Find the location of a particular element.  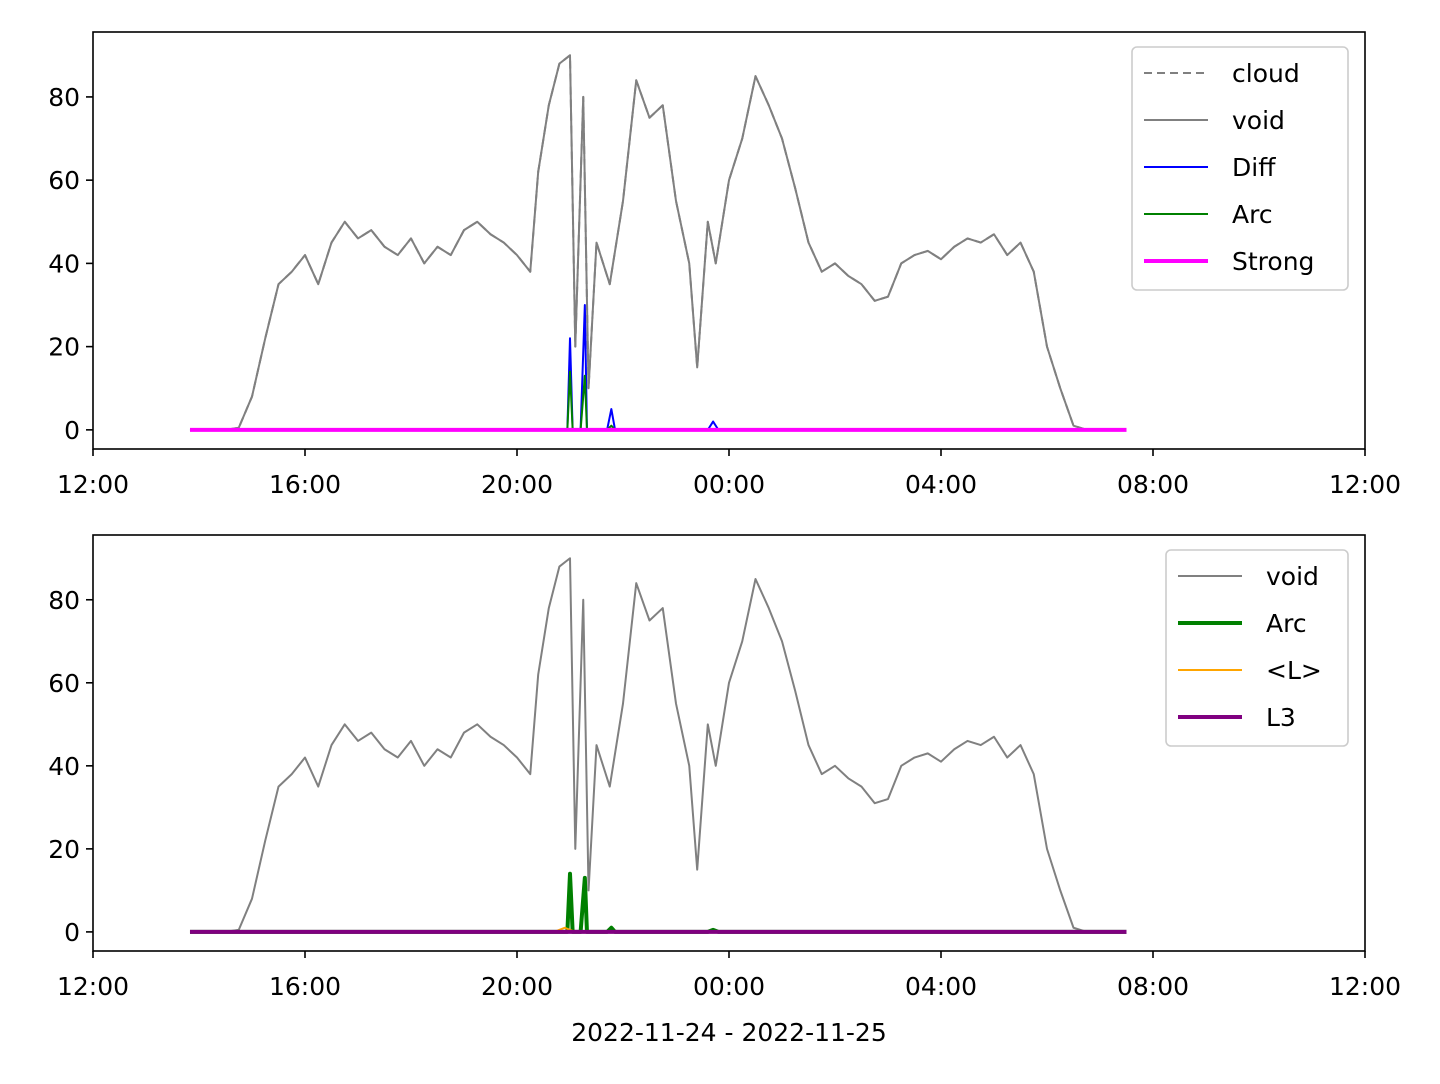

legend-label: L3 is located at coordinates (1281, 717).